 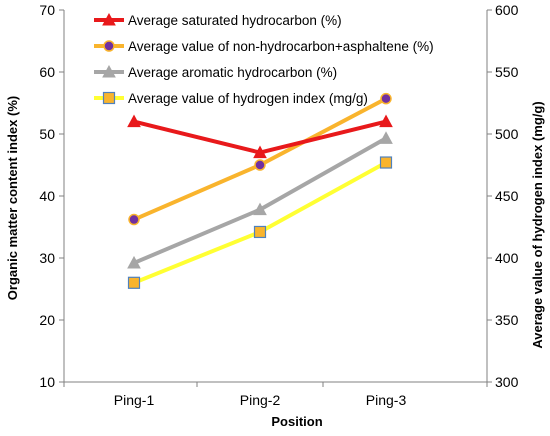 I want to click on y-tick-label: 50, so click(x=47, y=134).